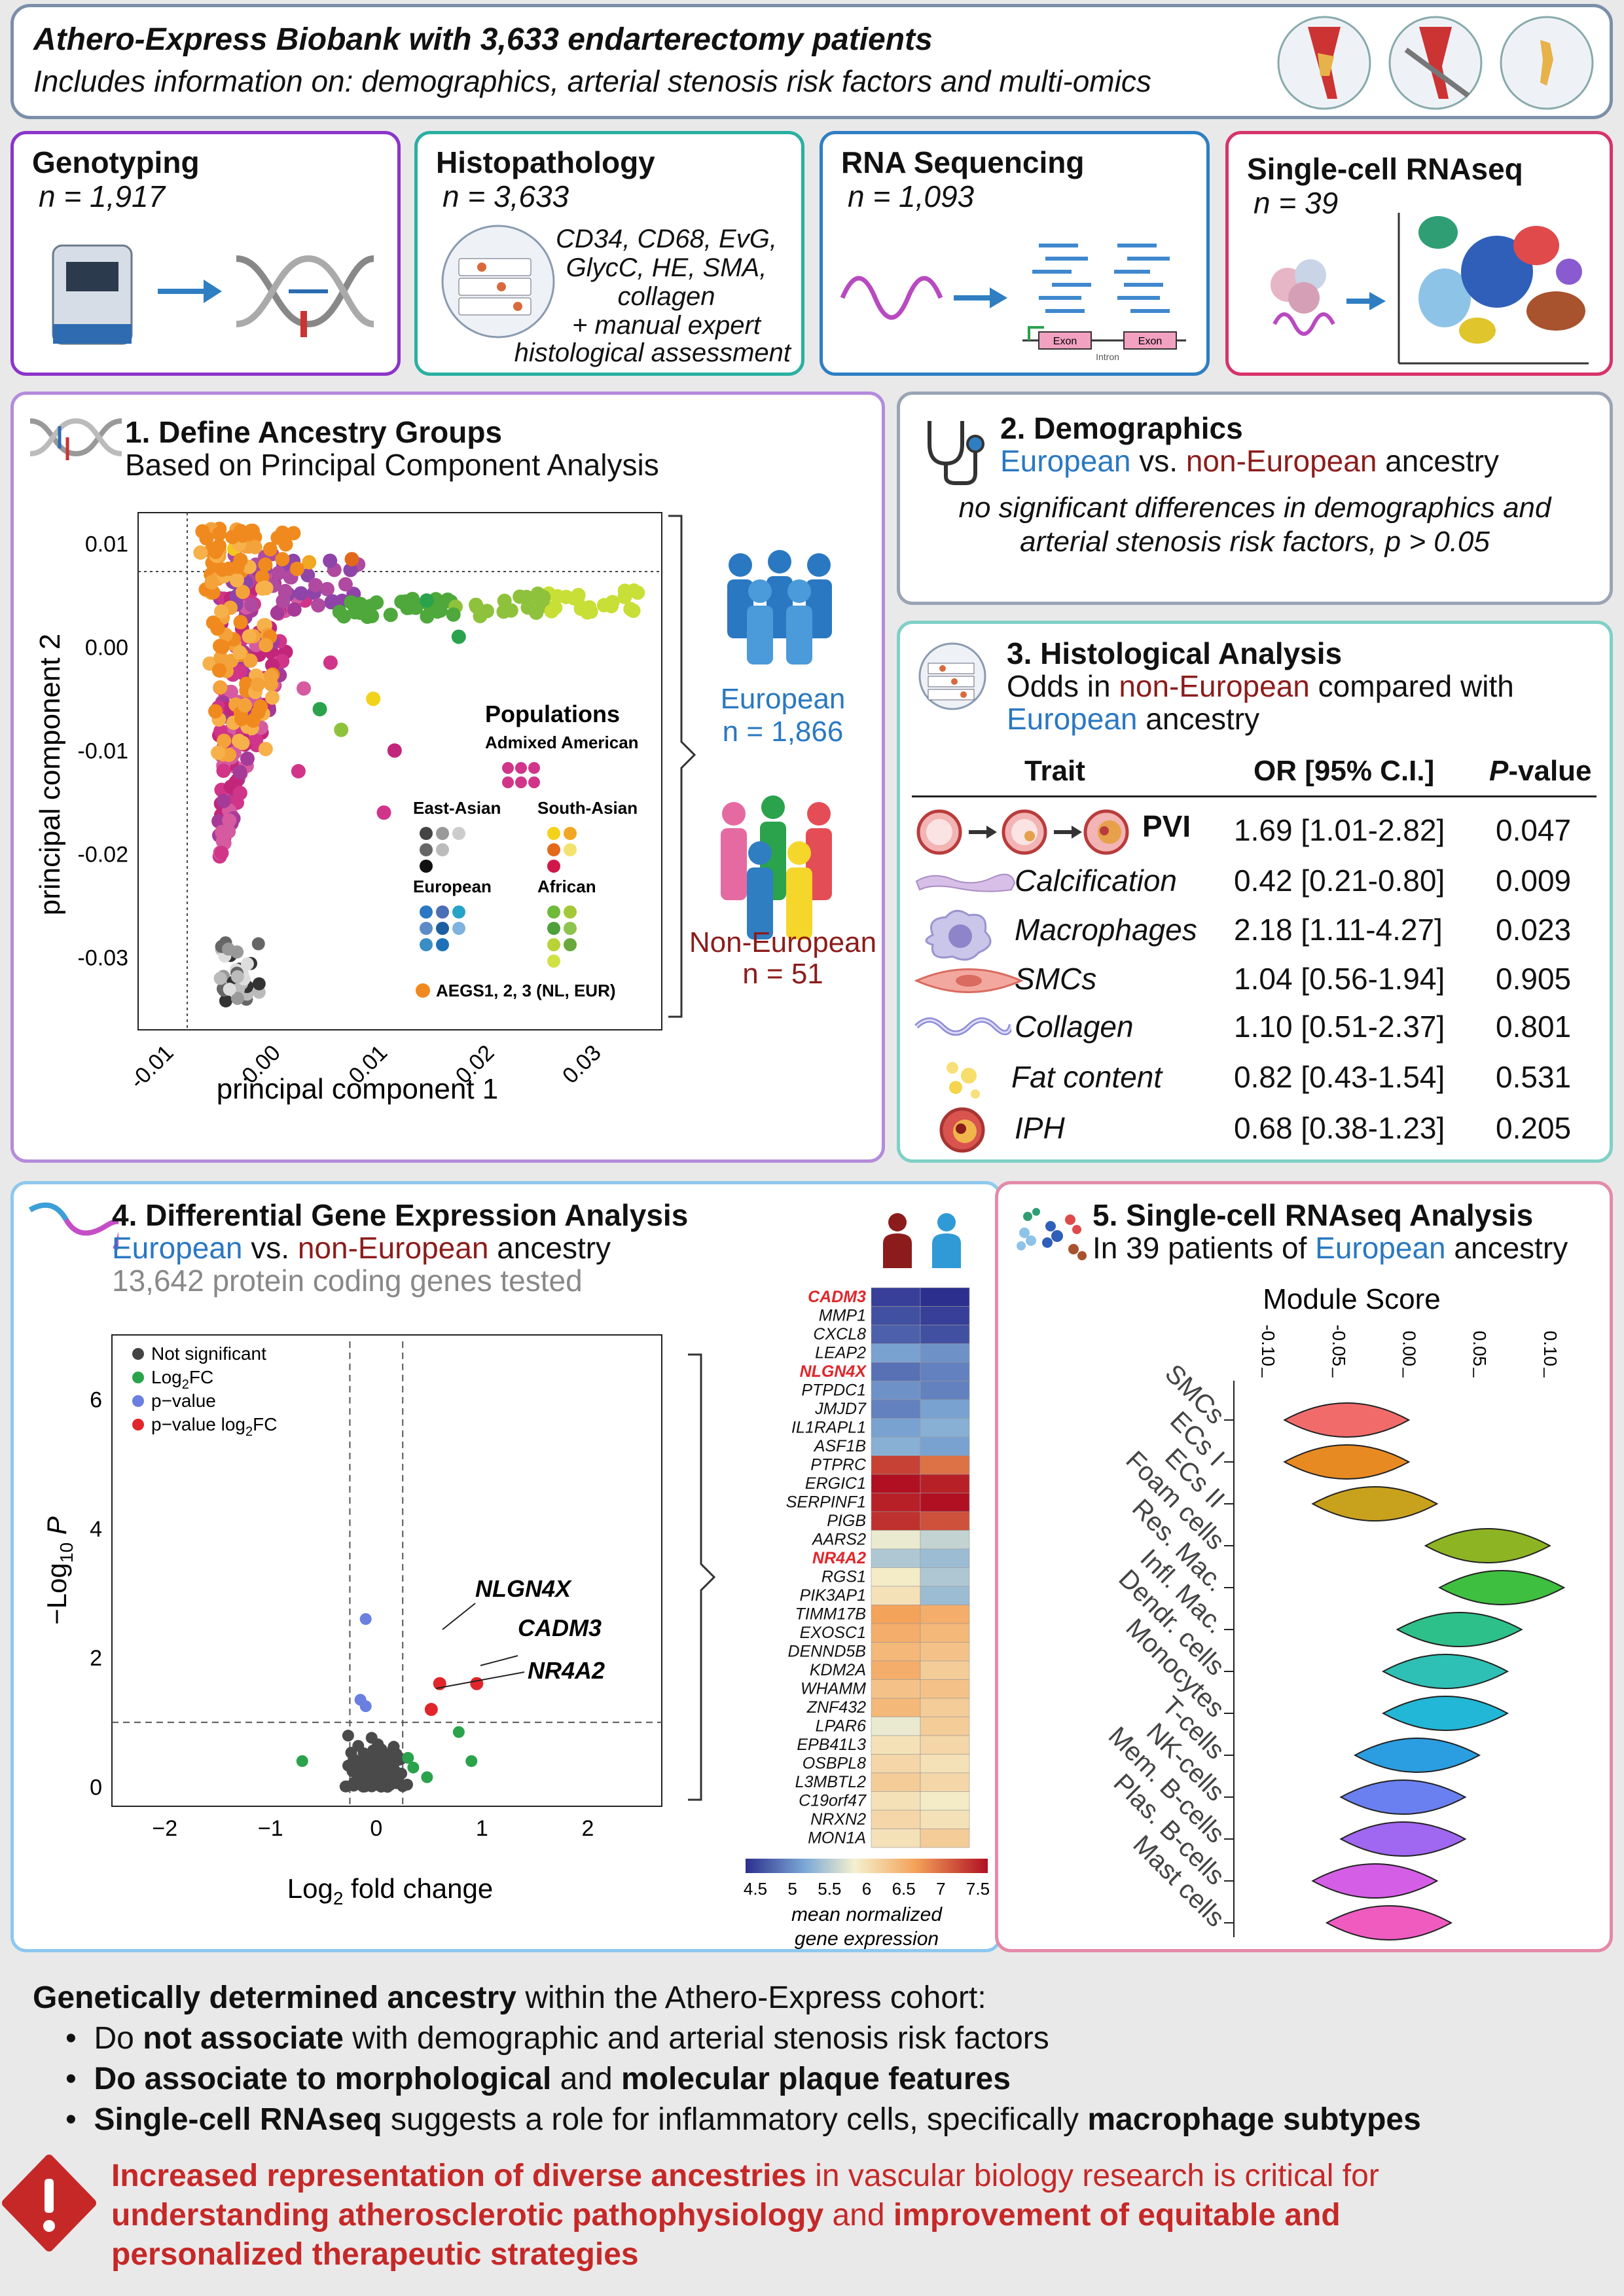 The height and width of the screenshot is (2296, 1624). I want to click on collagen-icon, so click(962, 1026).